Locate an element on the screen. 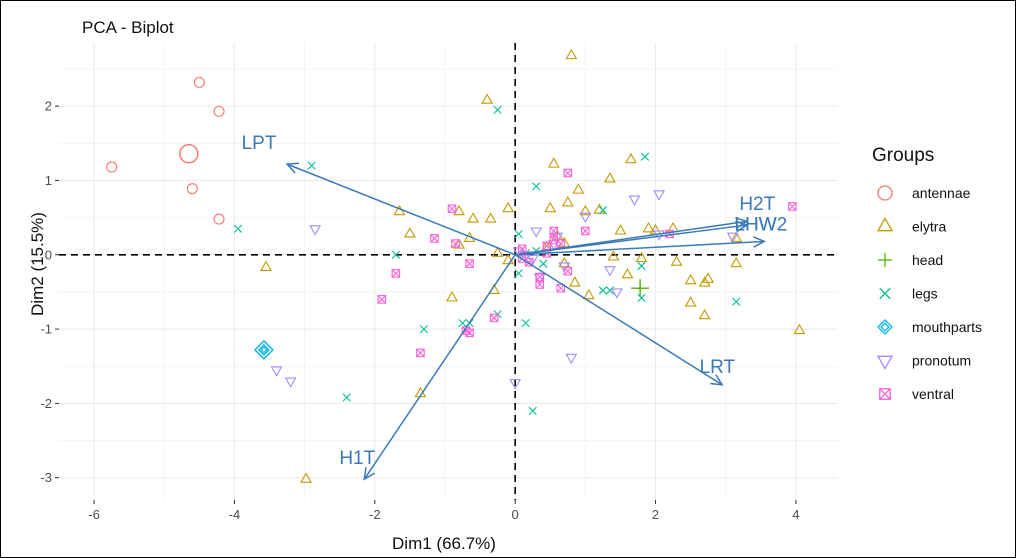 The width and height of the screenshot is (1016, 558). y-tick-label: -3 is located at coordinates (46, 477).